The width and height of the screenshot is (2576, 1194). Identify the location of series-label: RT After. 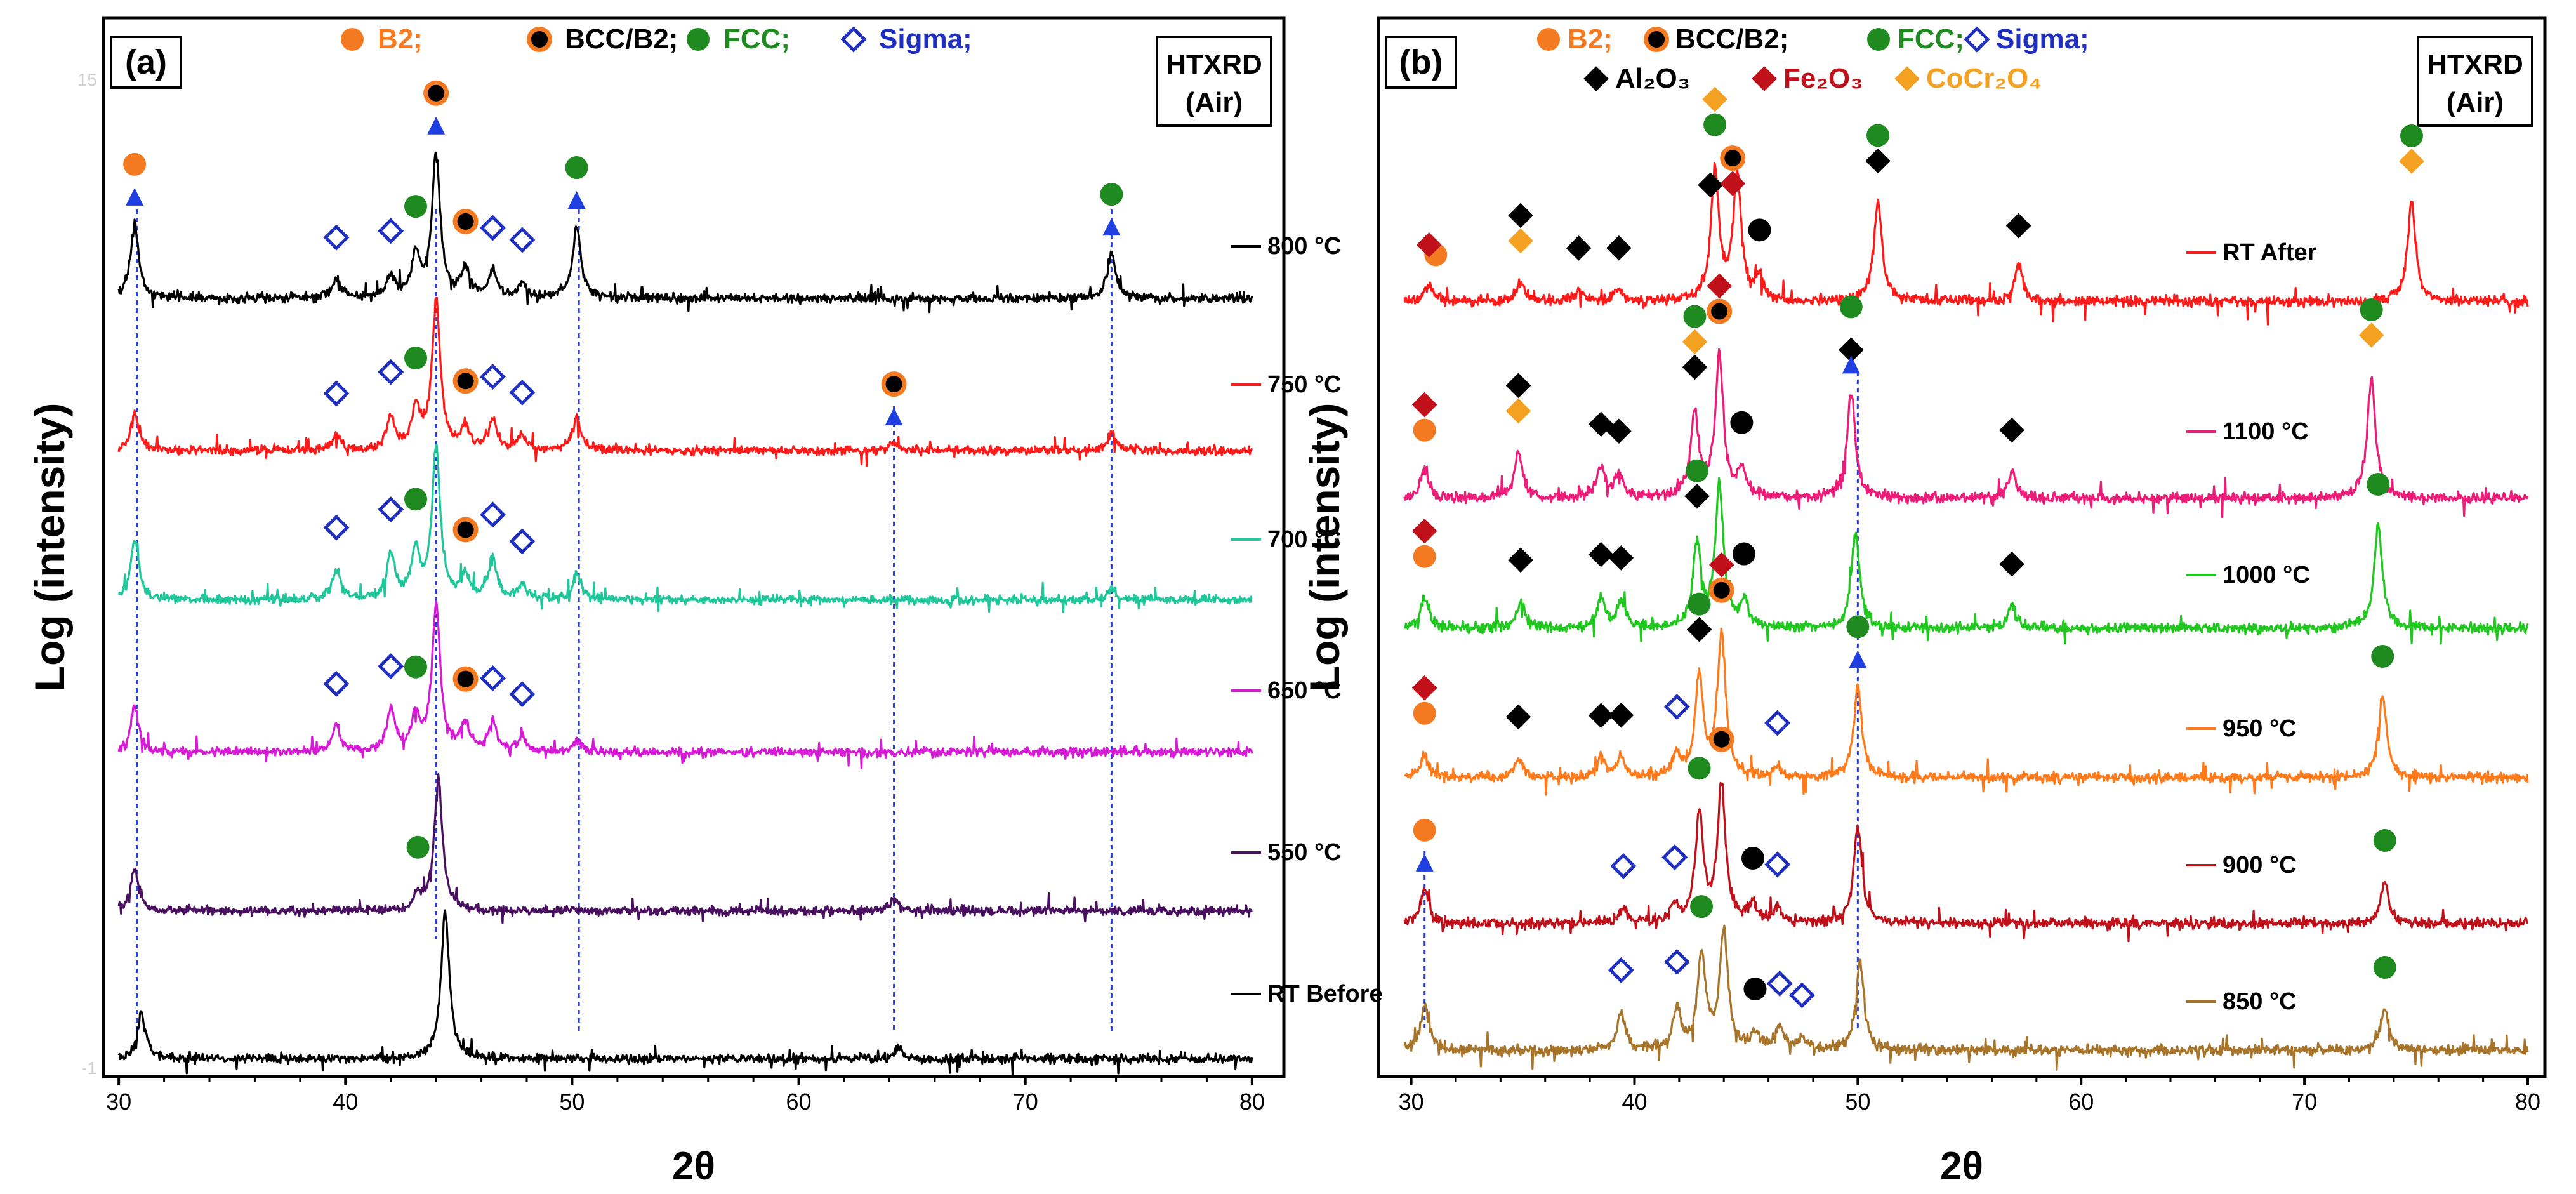
(2270, 252).